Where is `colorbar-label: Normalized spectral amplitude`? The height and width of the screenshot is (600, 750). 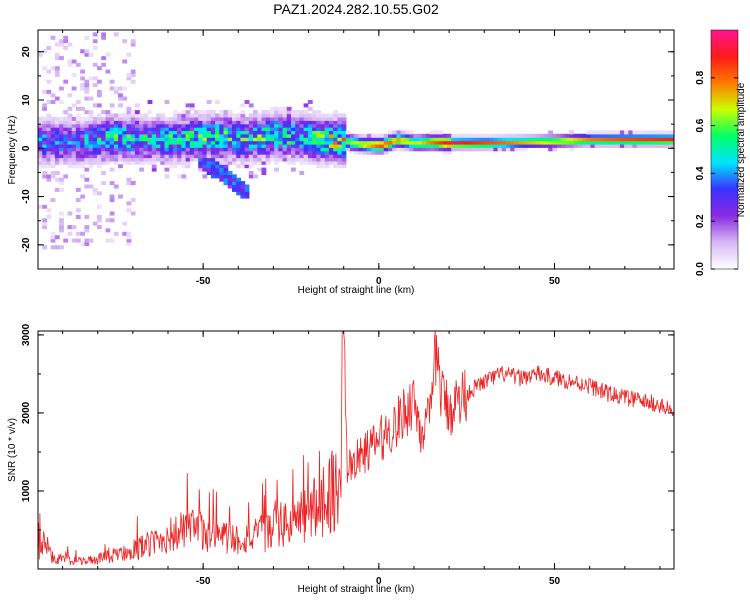 colorbar-label: Normalized spectral amplitude is located at coordinates (741, 149).